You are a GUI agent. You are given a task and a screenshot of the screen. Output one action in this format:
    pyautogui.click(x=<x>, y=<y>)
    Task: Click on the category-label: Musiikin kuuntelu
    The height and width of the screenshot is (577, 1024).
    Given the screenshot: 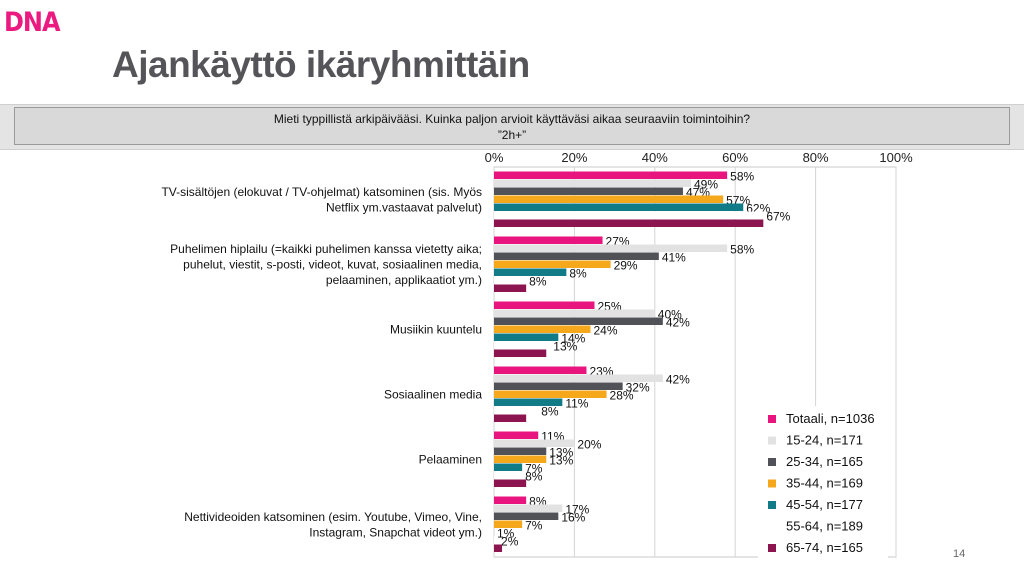 What is the action you would take?
    pyautogui.click(x=436, y=330)
    